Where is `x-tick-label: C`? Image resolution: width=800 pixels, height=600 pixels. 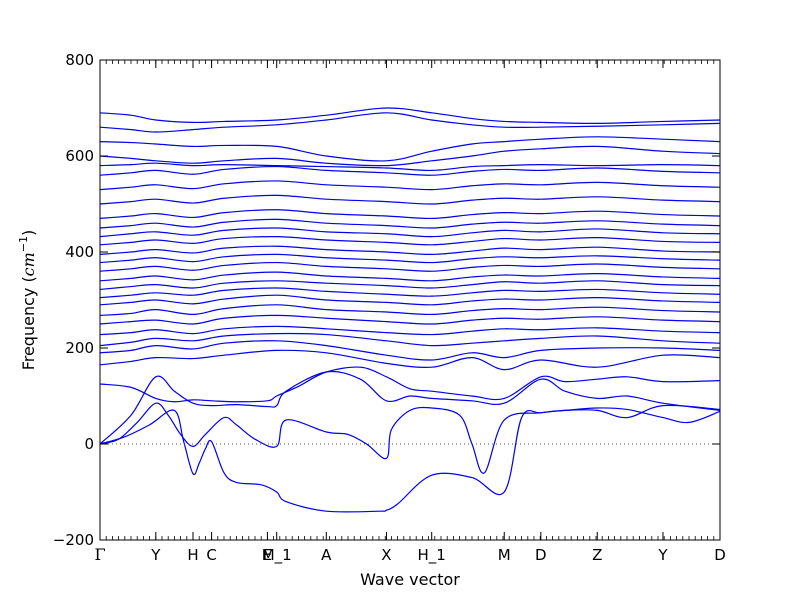 x-tick-label: C is located at coordinates (211, 555).